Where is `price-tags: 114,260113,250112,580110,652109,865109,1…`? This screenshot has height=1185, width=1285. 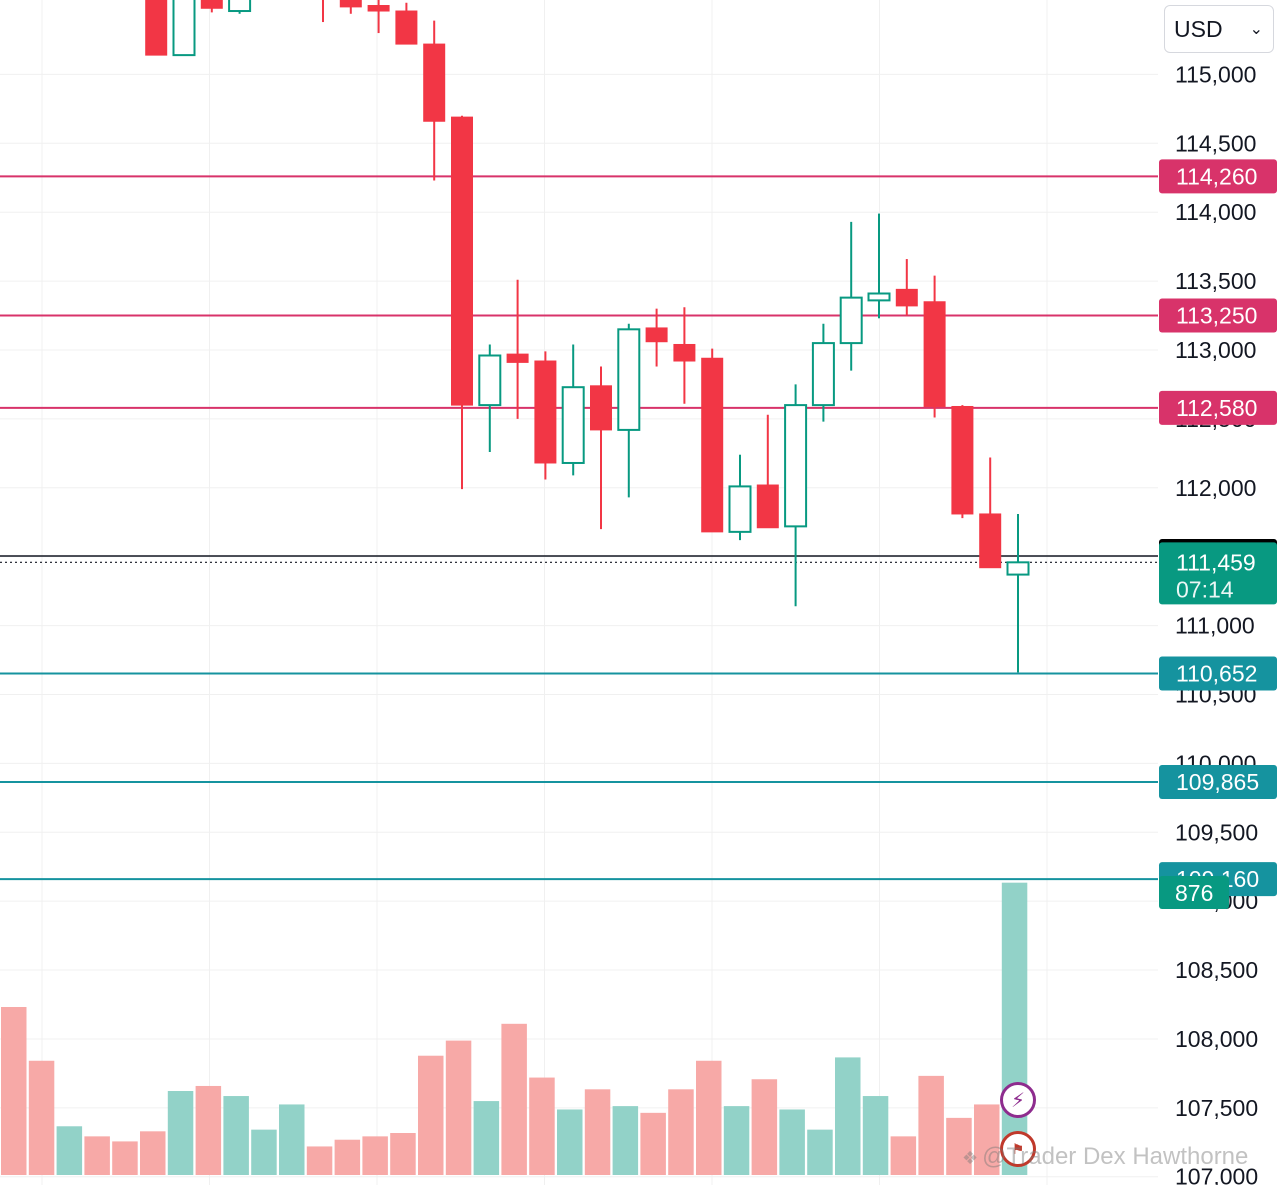 price-tags: 114,260113,250112,580110,652109,865109,1… is located at coordinates (1218, 534).